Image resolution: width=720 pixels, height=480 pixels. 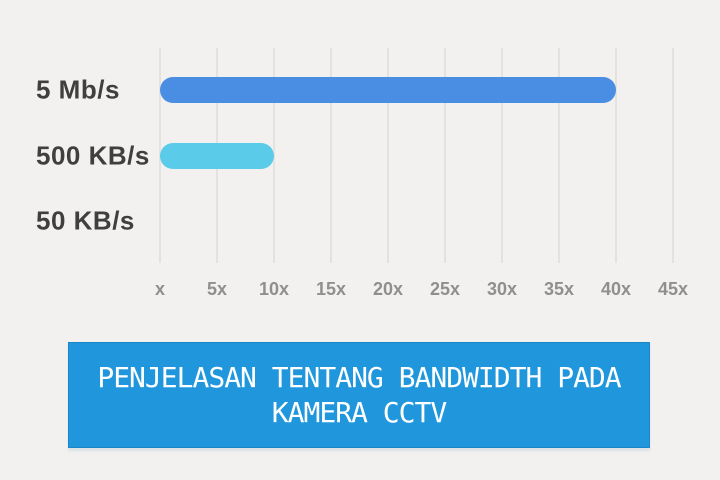 I want to click on category-label: 500 KB/s, so click(x=93, y=155).